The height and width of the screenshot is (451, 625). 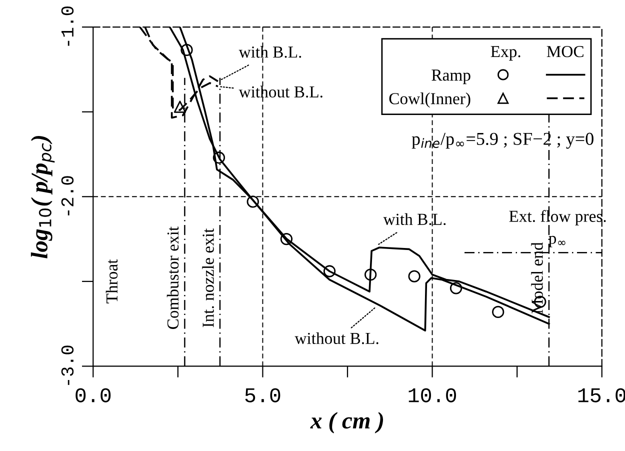 What do you see at coordinates (67, 196) in the screenshot?
I see `y-tick-label: -2.0` at bounding box center [67, 196].